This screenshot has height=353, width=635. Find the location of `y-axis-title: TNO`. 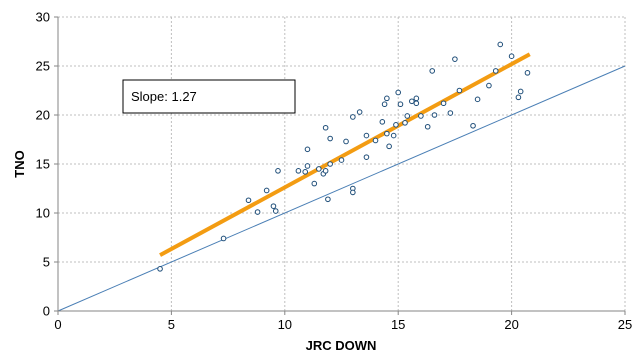

y-axis-title: TNO is located at coordinates (19, 163).